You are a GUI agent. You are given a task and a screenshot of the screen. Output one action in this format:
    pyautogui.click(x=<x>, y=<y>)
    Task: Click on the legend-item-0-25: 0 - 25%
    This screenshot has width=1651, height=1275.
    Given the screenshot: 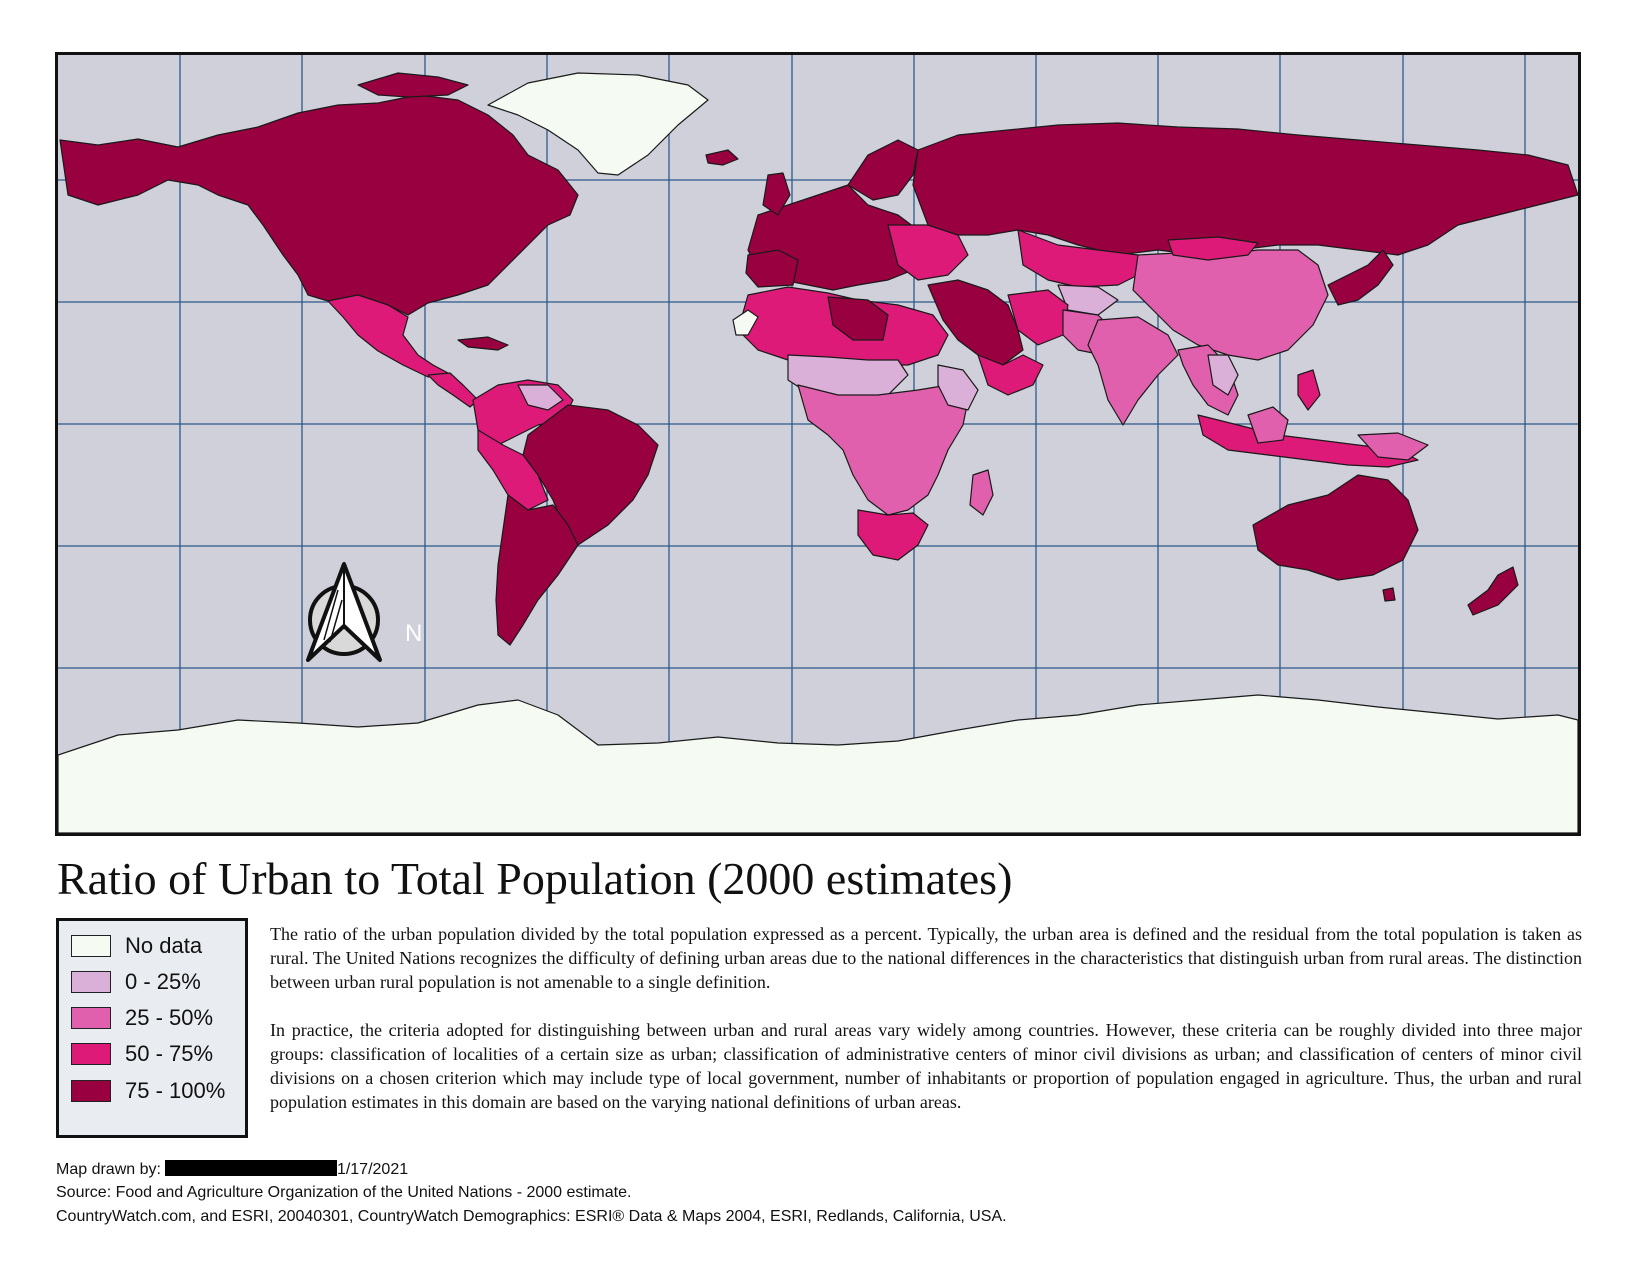 What is the action you would take?
    pyautogui.click(x=136, y=982)
    